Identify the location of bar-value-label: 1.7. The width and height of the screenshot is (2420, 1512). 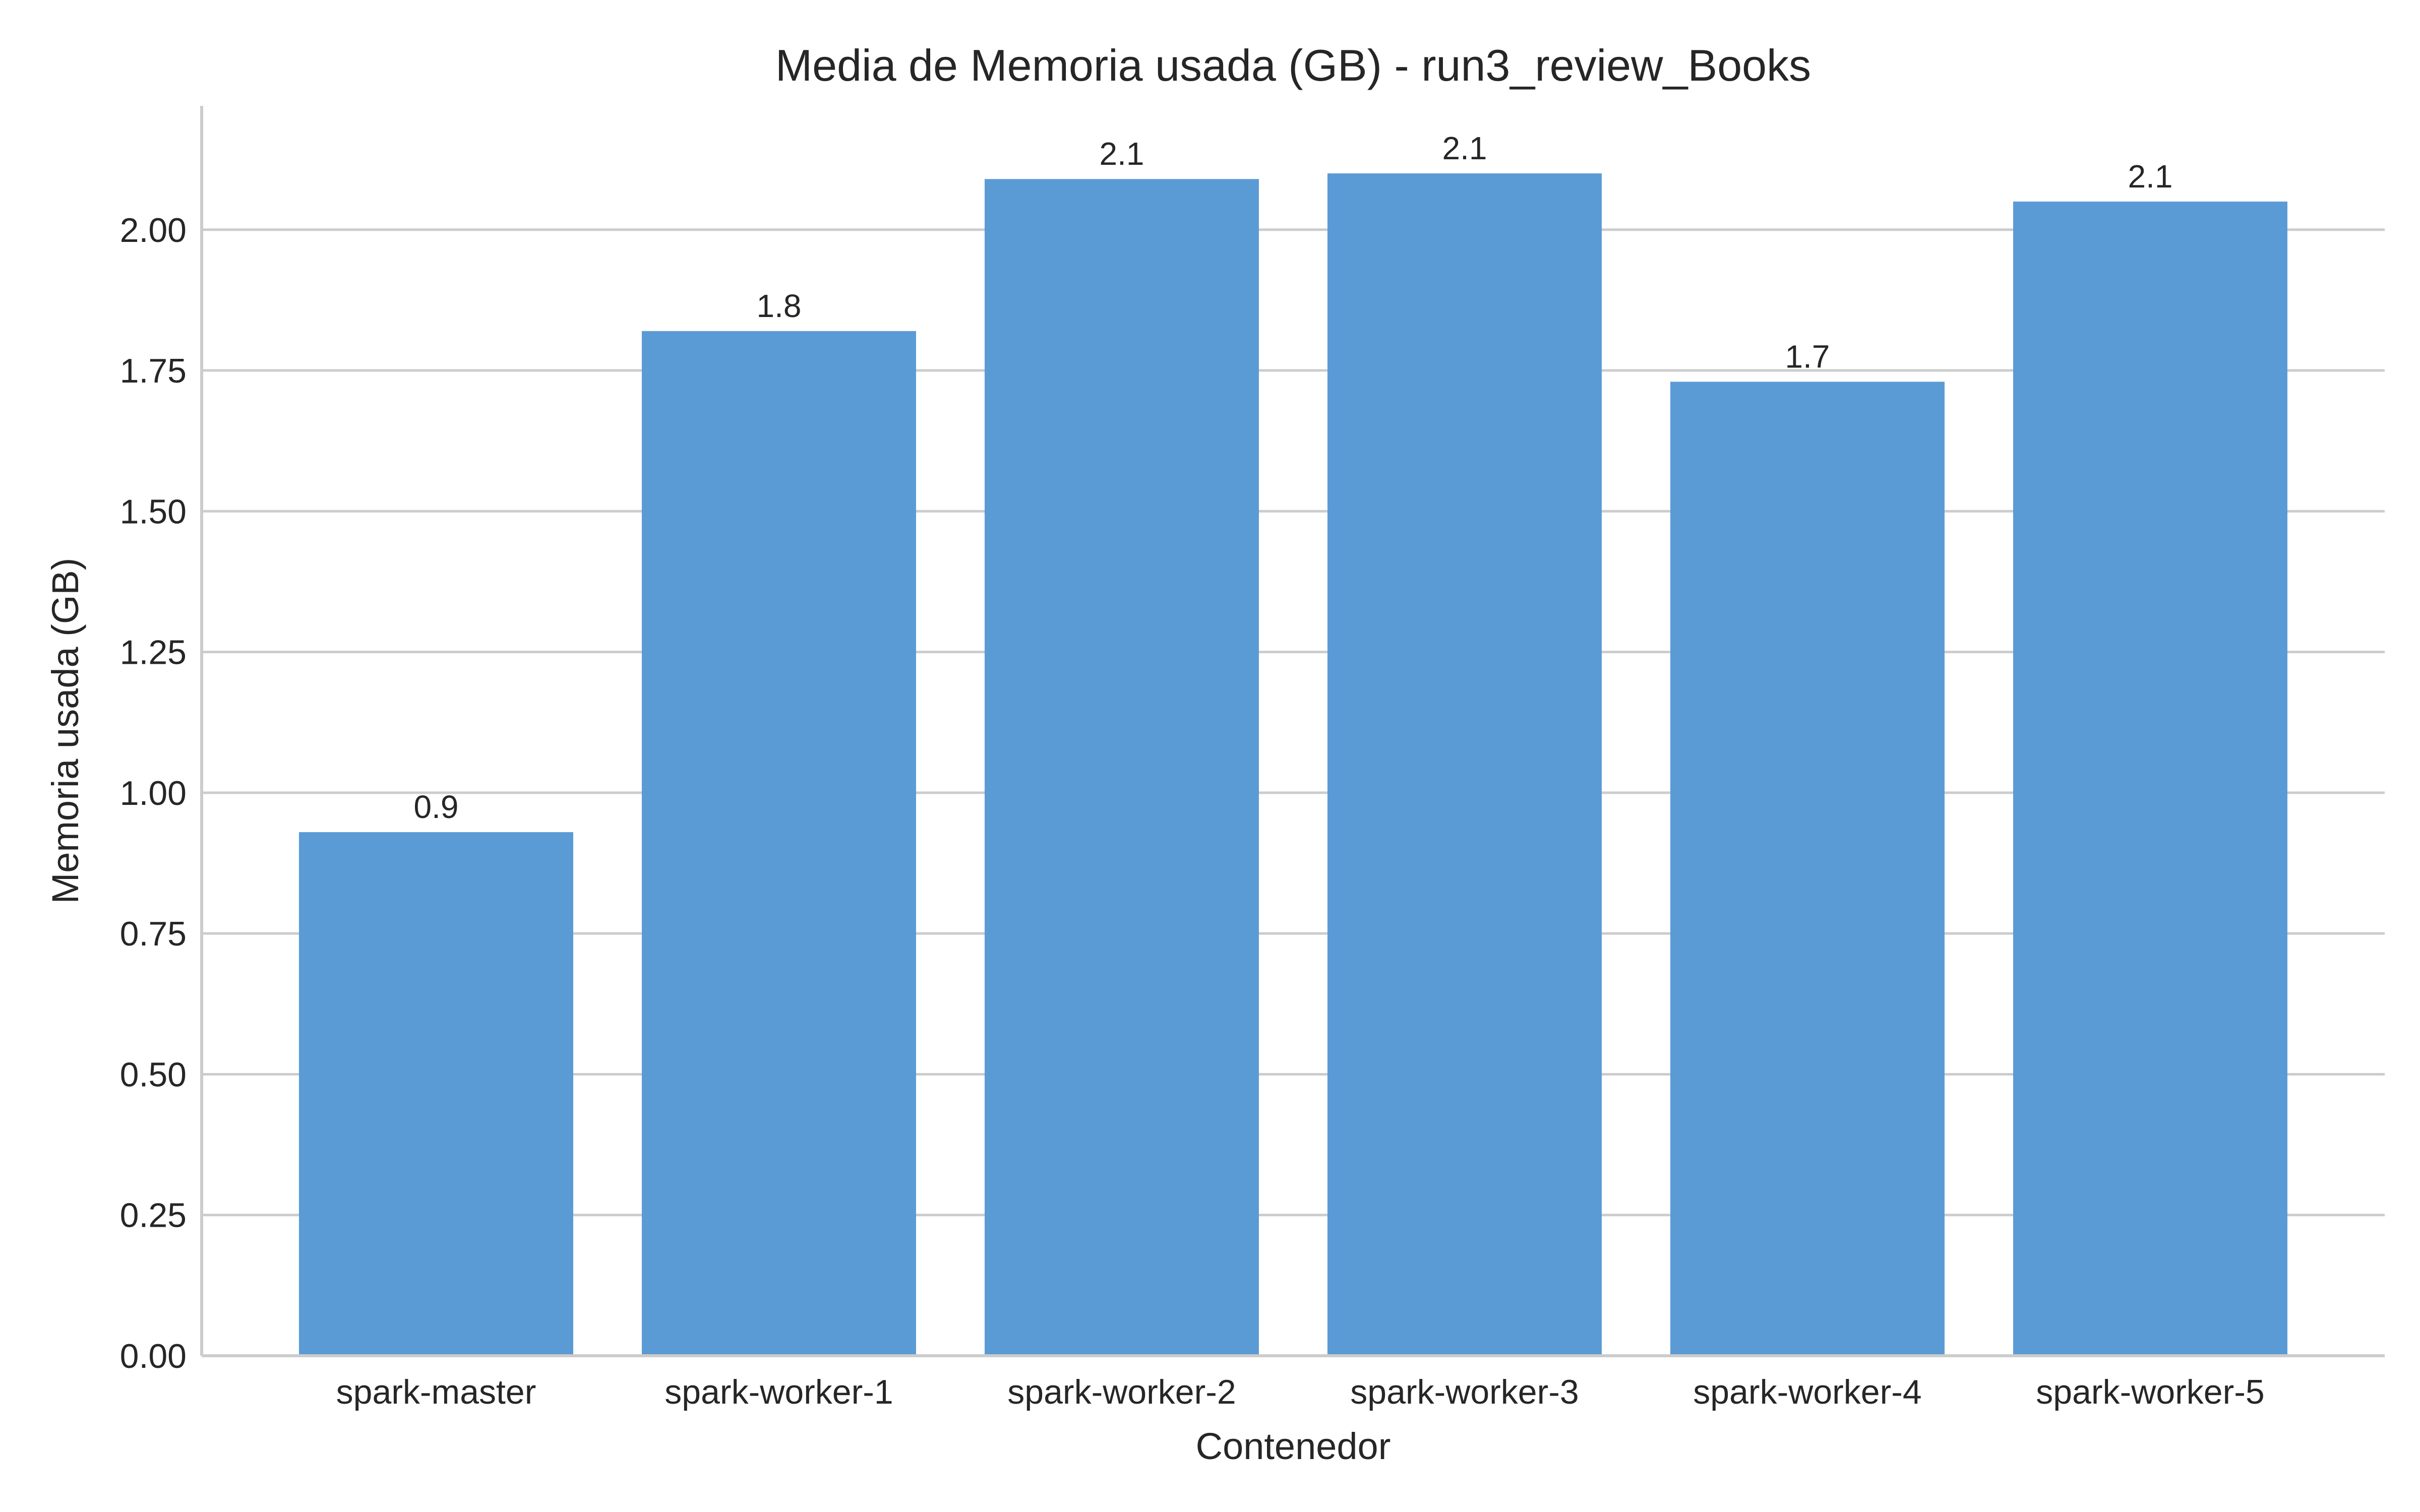
(1807, 356).